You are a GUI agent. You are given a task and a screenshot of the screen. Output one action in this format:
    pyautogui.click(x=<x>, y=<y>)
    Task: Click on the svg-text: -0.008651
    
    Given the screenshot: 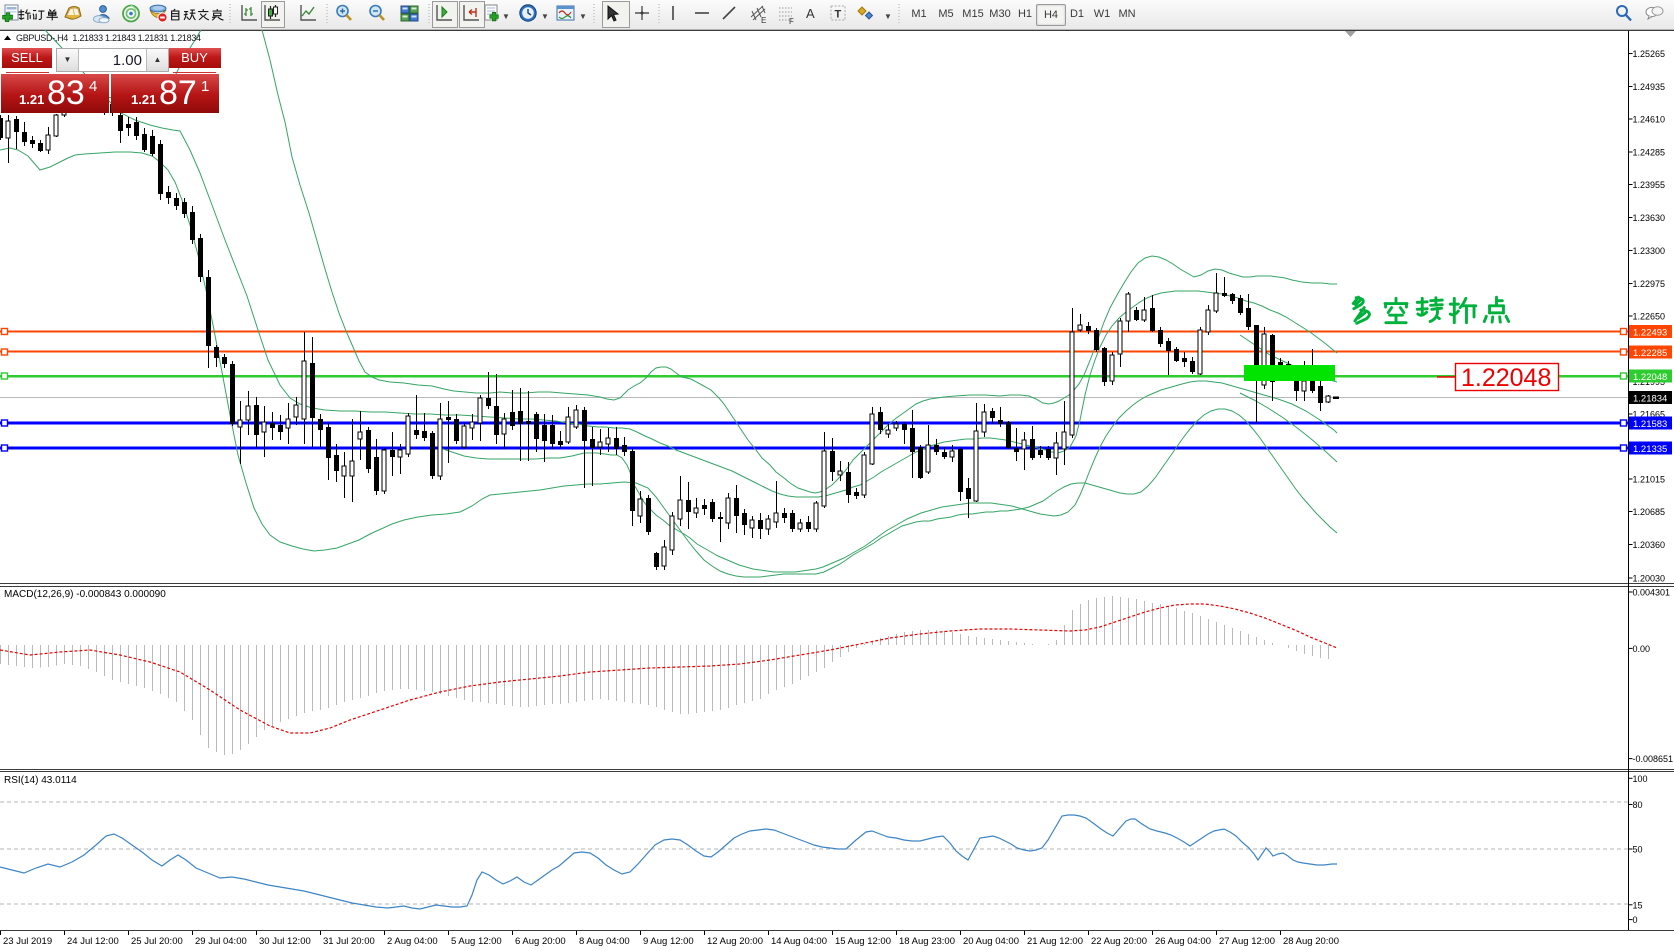 What is the action you would take?
    pyautogui.click(x=1653, y=759)
    